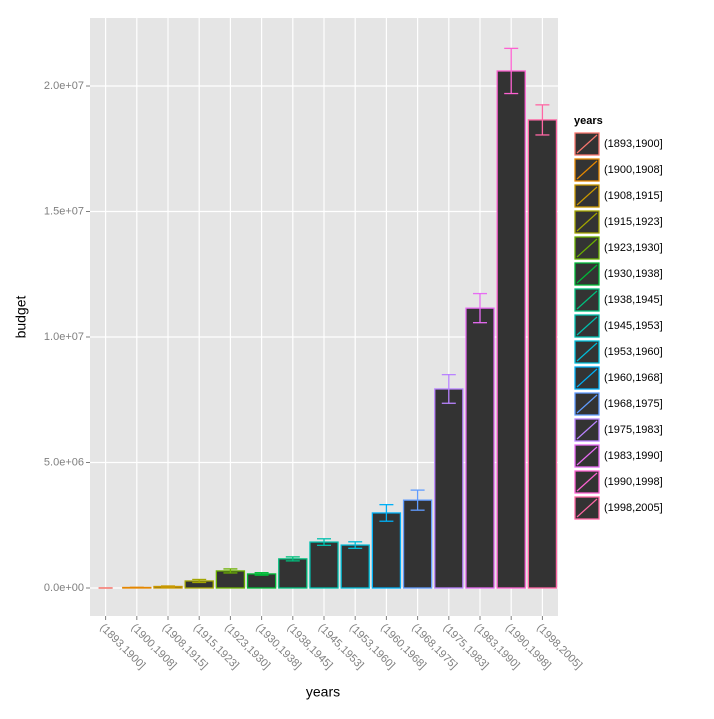  What do you see at coordinates (64, 337) in the screenshot?
I see `y-tick-label: 1.0e+07` at bounding box center [64, 337].